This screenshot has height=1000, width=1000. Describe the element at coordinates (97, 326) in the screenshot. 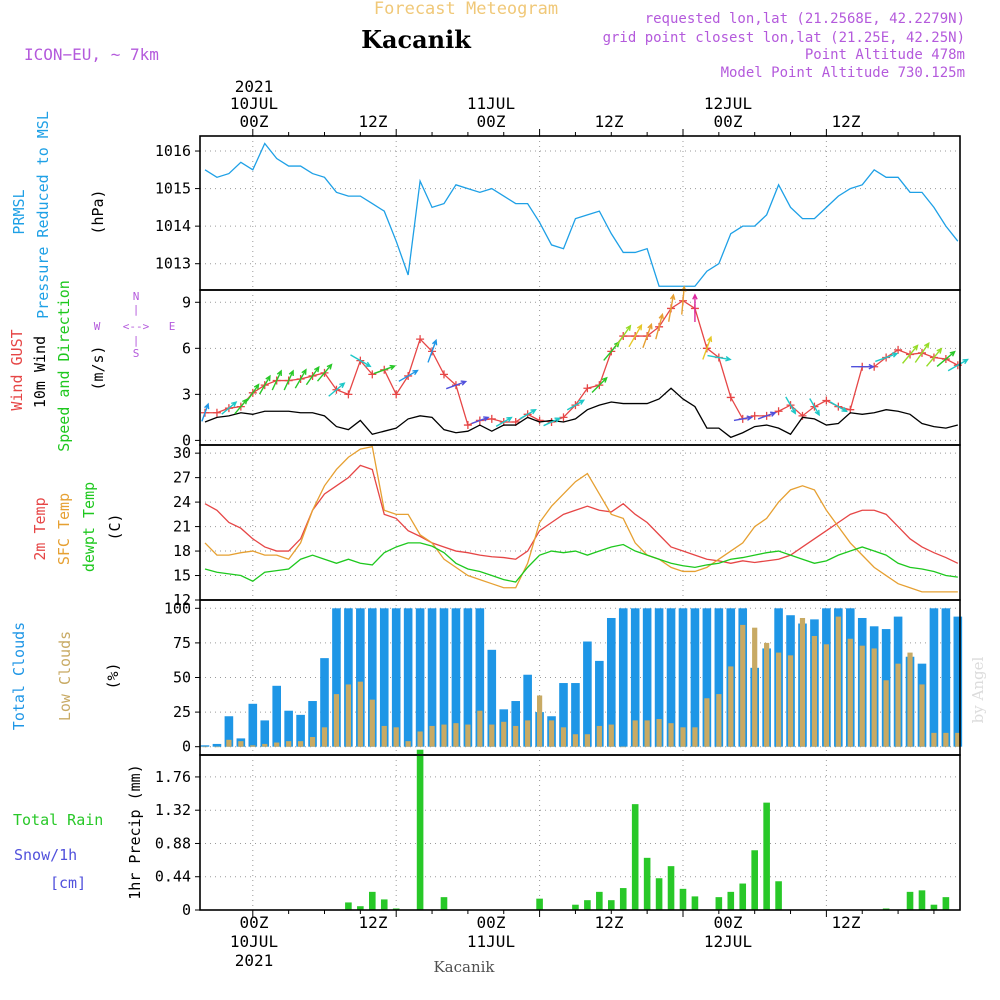

I see `compass-w: W` at that location.